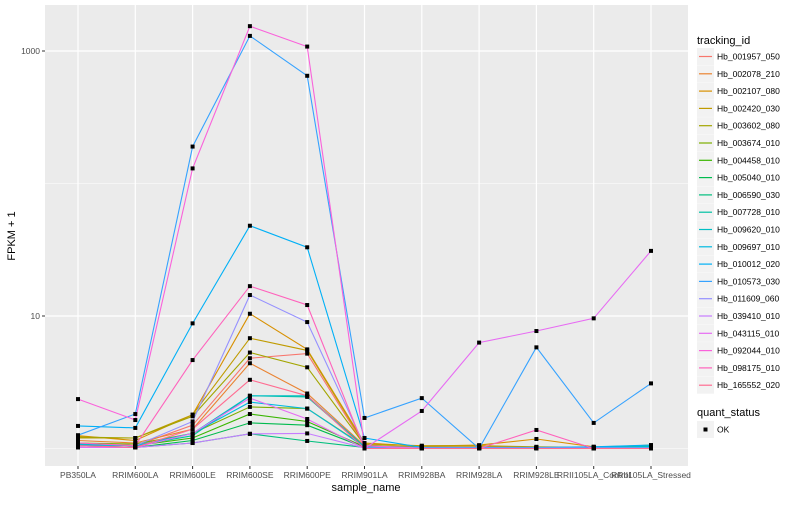  I want to click on legend-label: Hb_011609_060, so click(748, 299).